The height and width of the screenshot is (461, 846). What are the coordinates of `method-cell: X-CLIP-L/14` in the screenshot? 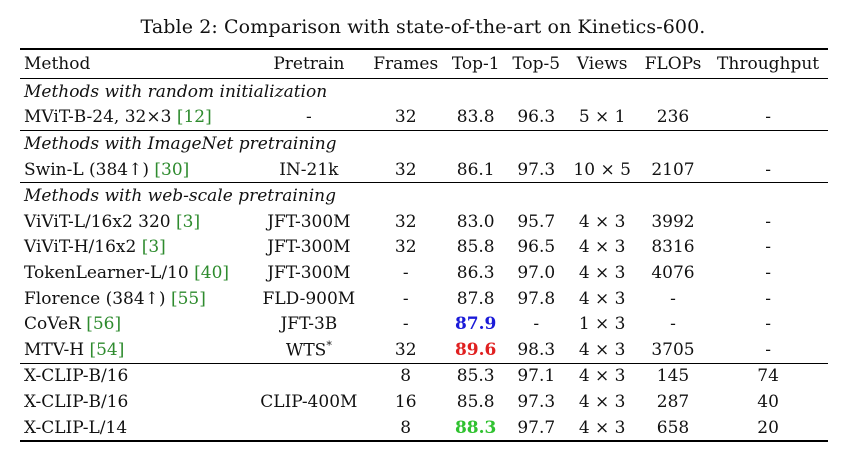 It's located at (76, 427).